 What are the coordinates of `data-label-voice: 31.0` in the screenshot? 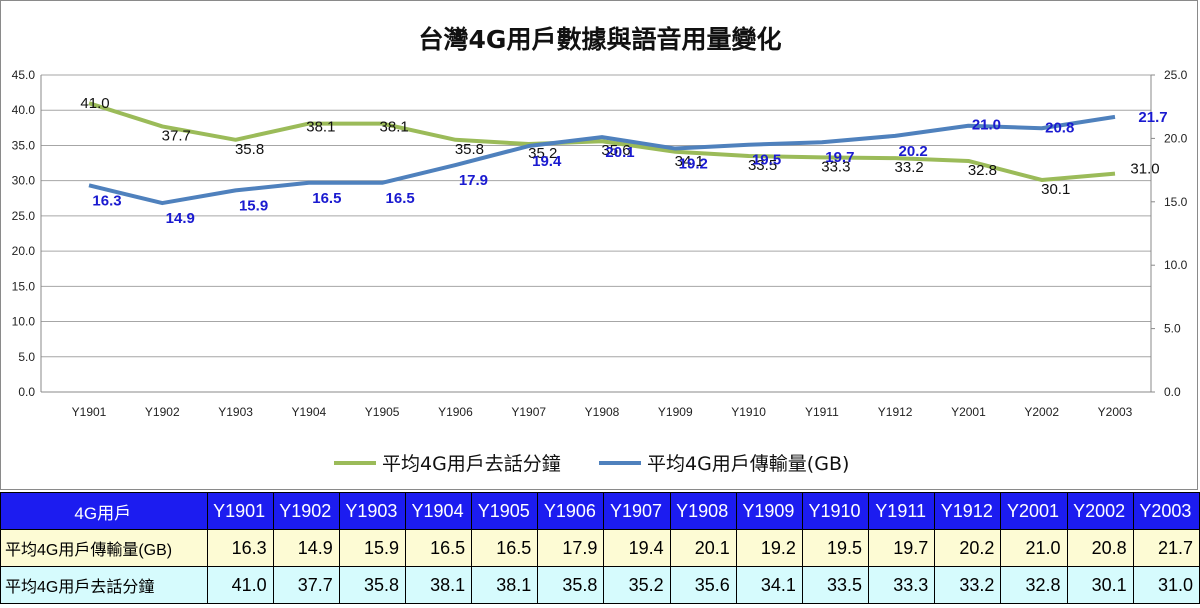 It's located at (1144, 169).